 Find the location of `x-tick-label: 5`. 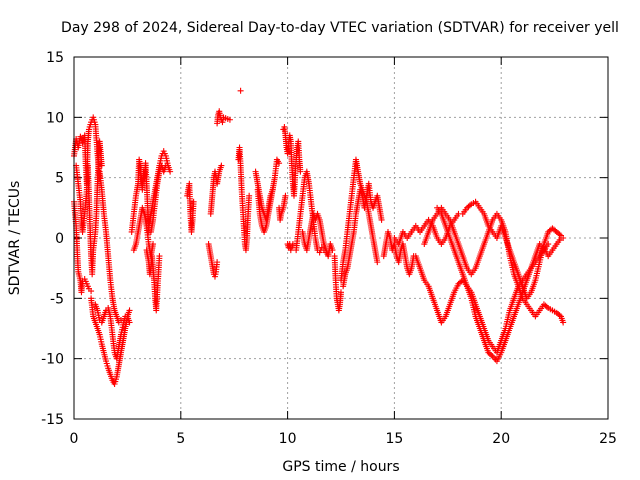

x-tick-label: 5 is located at coordinates (180, 439).